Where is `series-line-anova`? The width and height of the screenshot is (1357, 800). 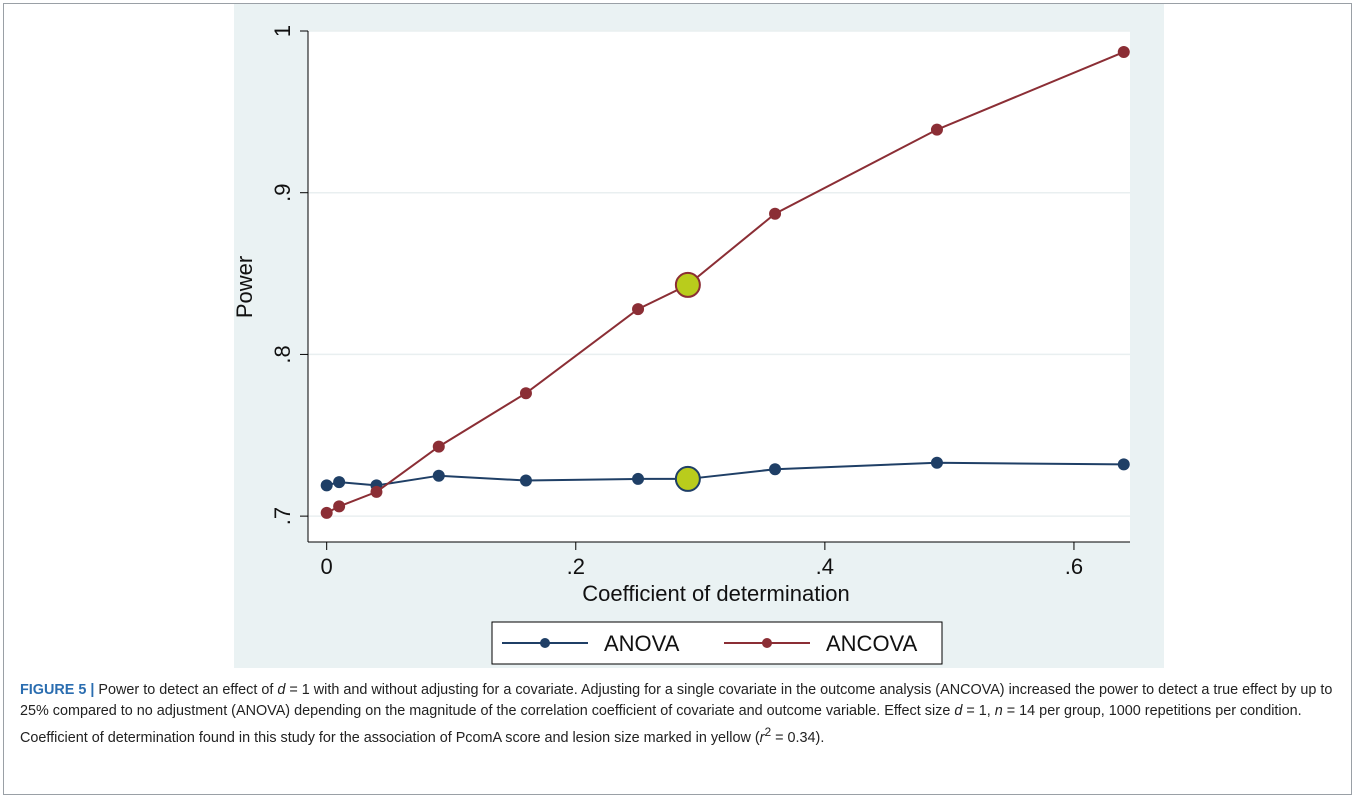 series-line-anova is located at coordinates (725, 474).